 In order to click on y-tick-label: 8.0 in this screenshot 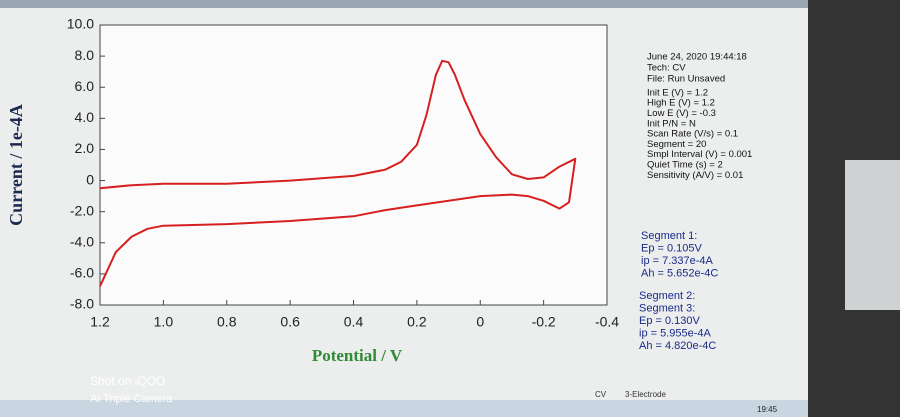, I will do `click(85, 55)`.